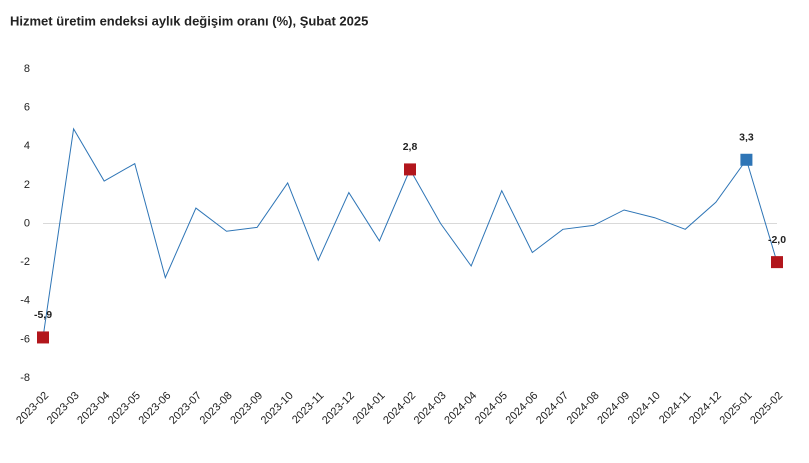 The height and width of the screenshot is (463, 809). Describe the element at coordinates (25, 378) in the screenshot. I see `y-tick-label: -8` at that location.